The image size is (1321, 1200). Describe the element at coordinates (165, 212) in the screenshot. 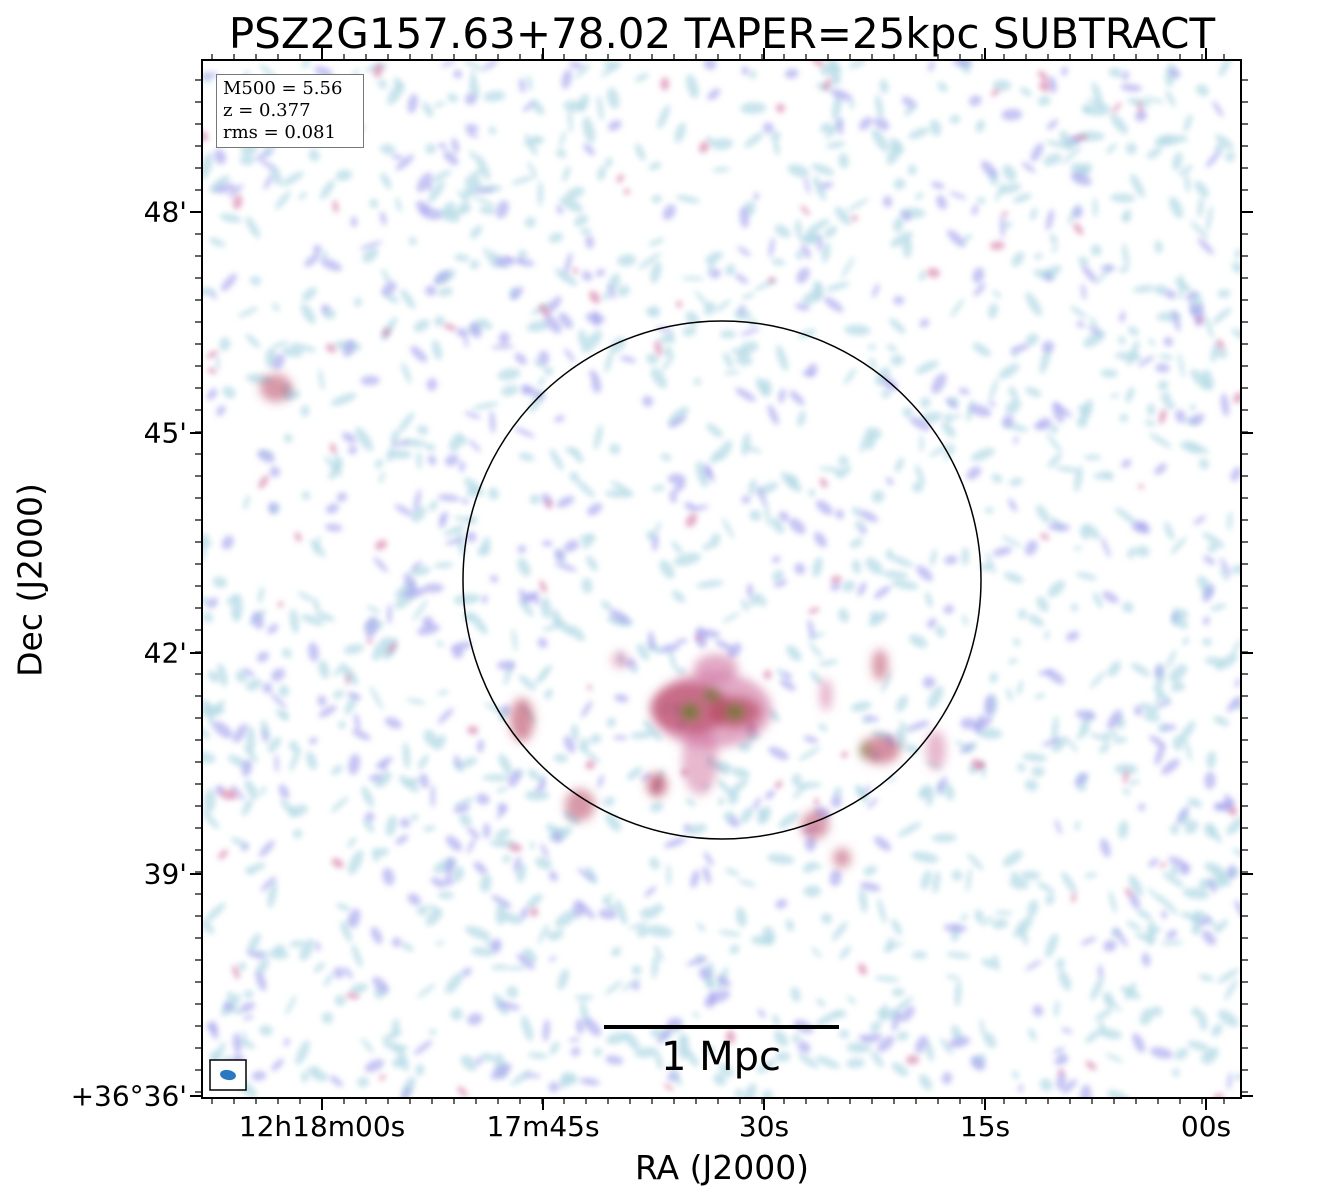

I see `y-tick-label: 48'` at that location.